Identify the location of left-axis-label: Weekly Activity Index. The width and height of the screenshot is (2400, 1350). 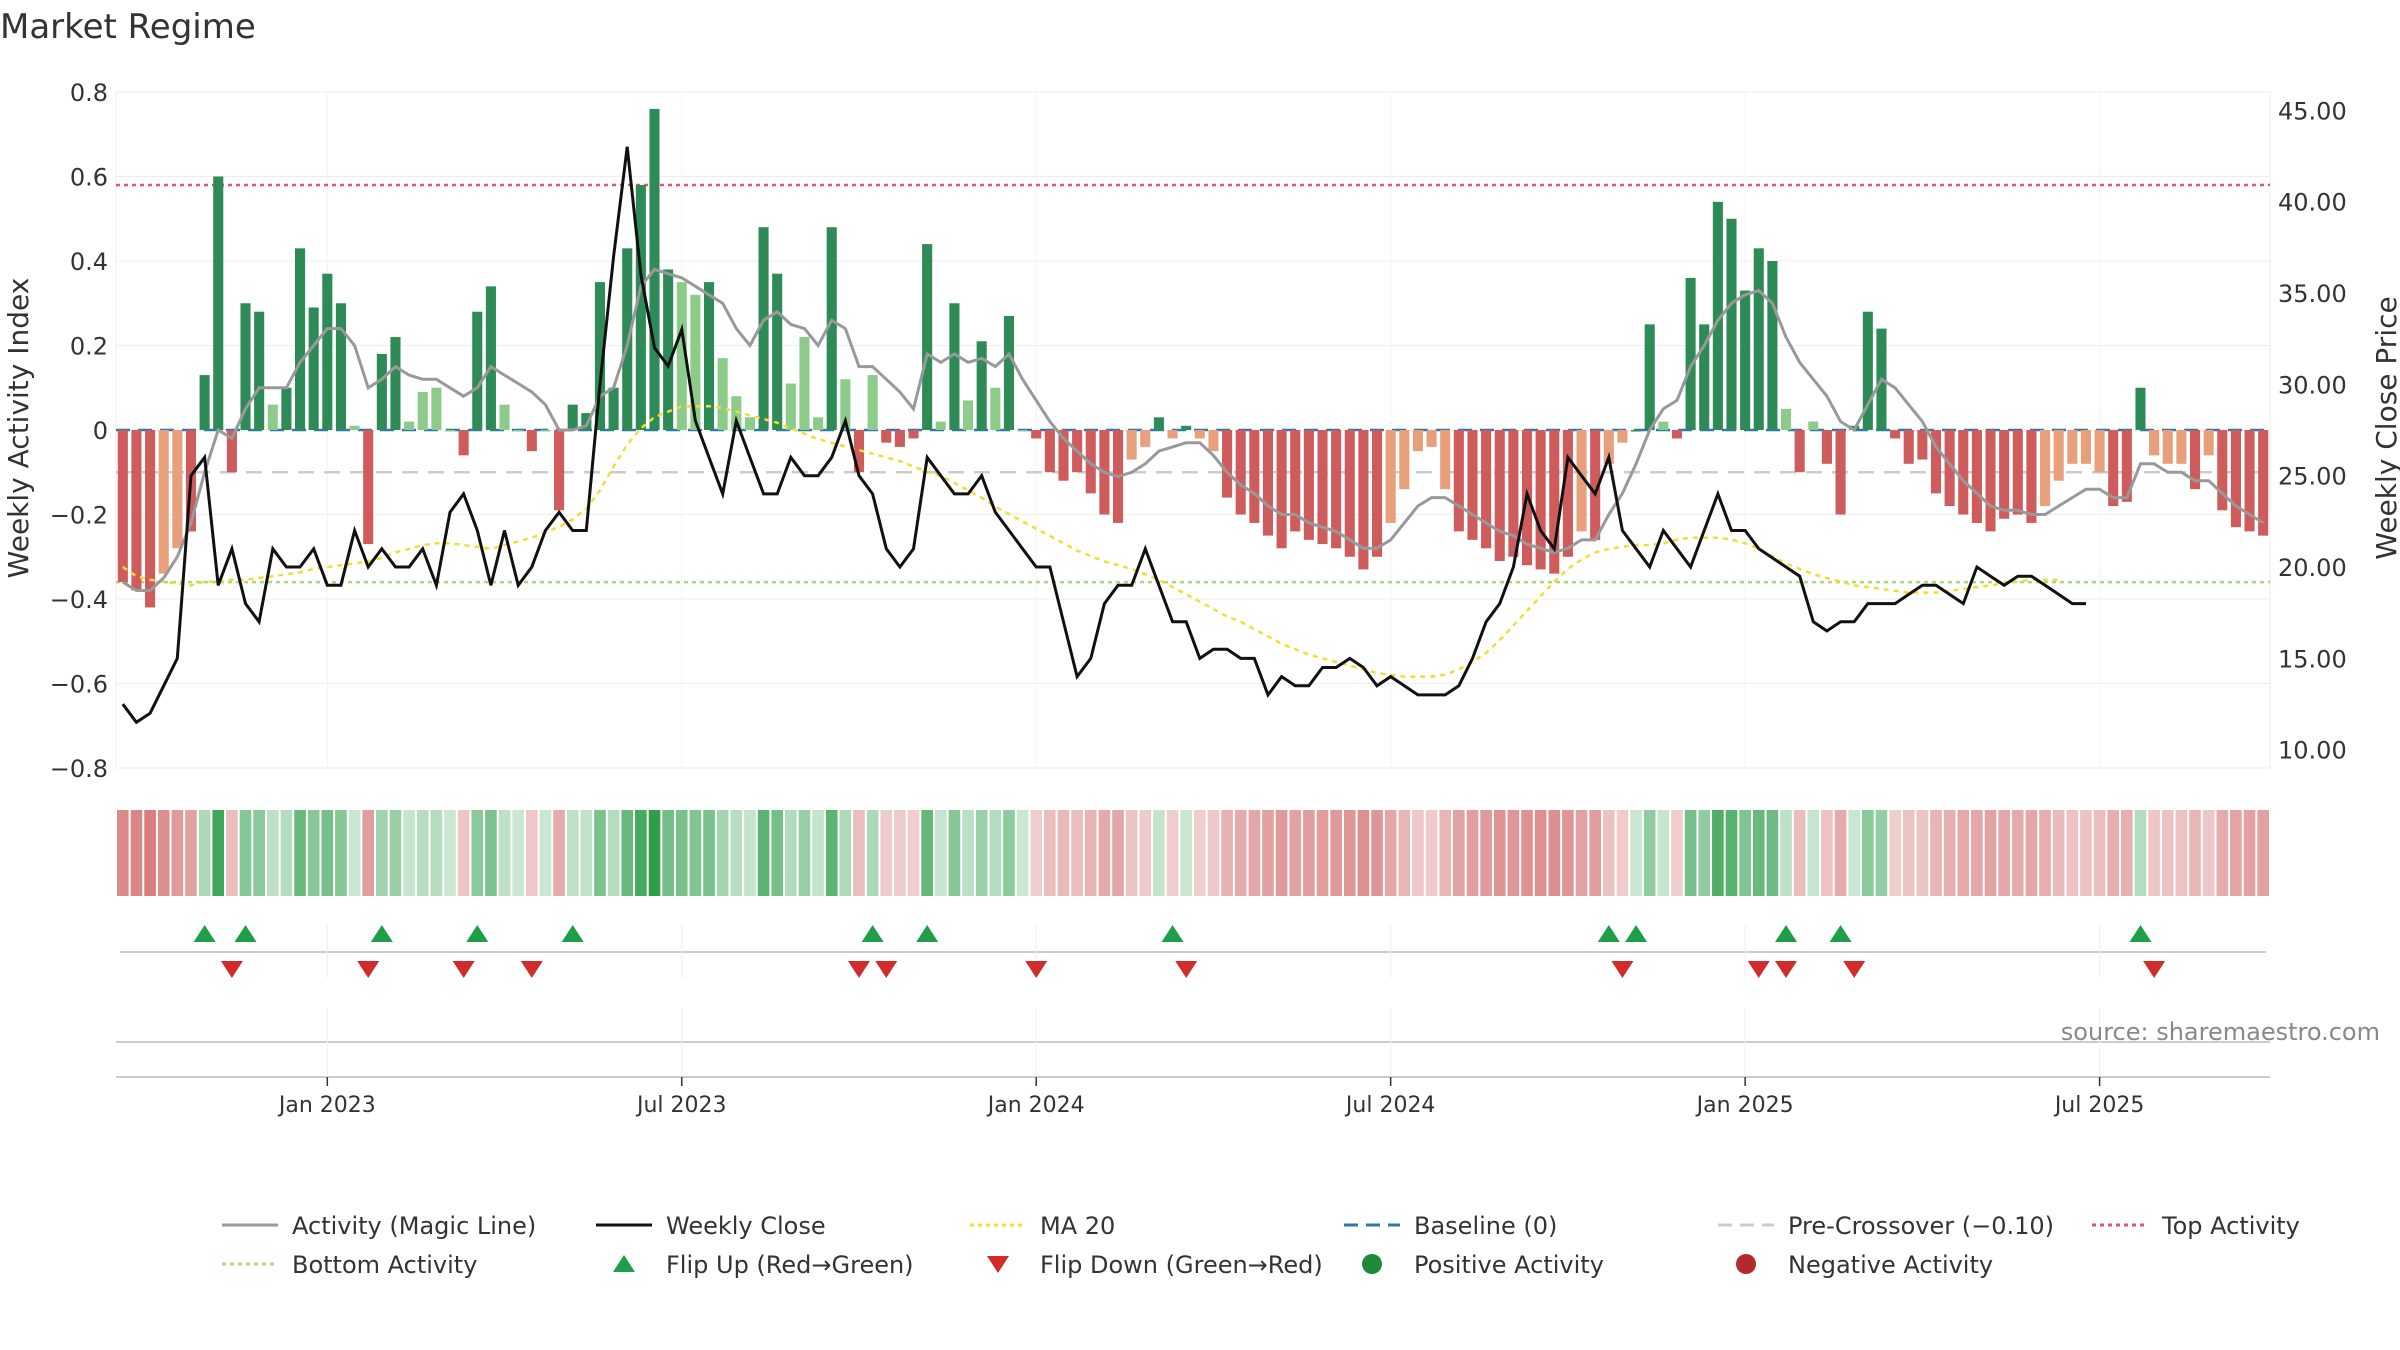
(18, 428).